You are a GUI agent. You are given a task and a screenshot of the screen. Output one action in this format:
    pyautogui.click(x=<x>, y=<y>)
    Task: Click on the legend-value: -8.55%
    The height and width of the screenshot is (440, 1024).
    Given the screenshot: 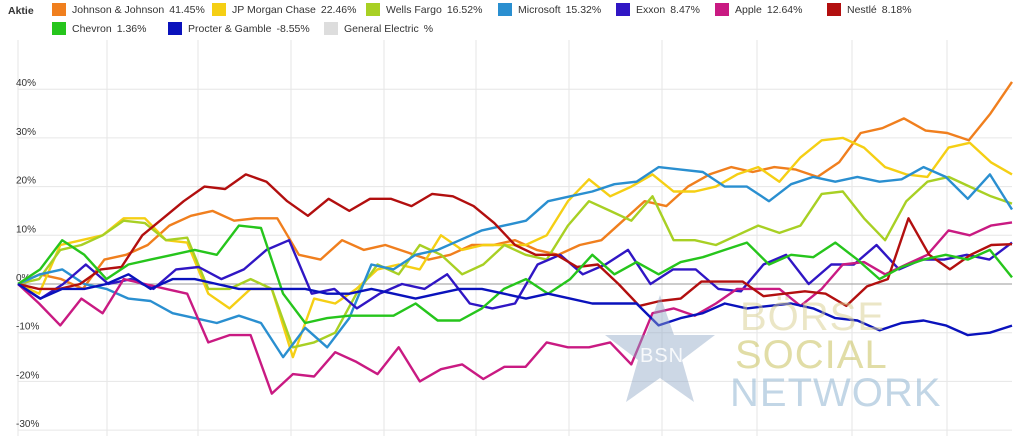 What is the action you would take?
    pyautogui.click(x=293, y=28)
    